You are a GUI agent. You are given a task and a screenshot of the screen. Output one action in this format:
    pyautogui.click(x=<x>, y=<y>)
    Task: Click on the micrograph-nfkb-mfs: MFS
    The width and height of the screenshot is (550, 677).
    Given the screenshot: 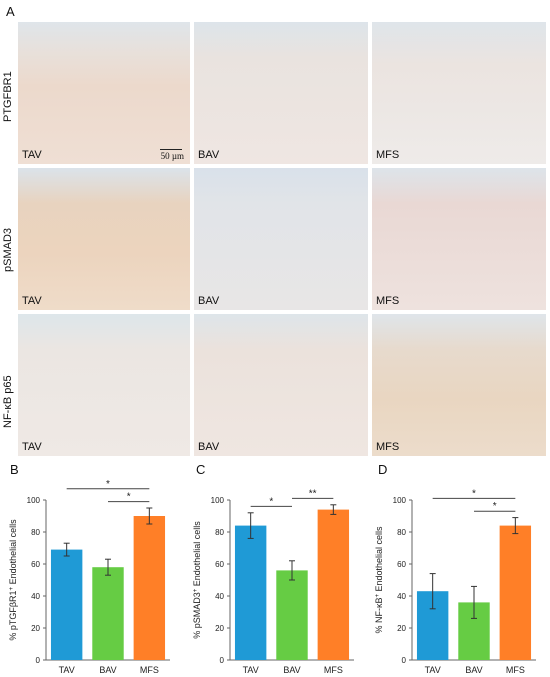 What is the action you would take?
    pyautogui.click(x=459, y=385)
    